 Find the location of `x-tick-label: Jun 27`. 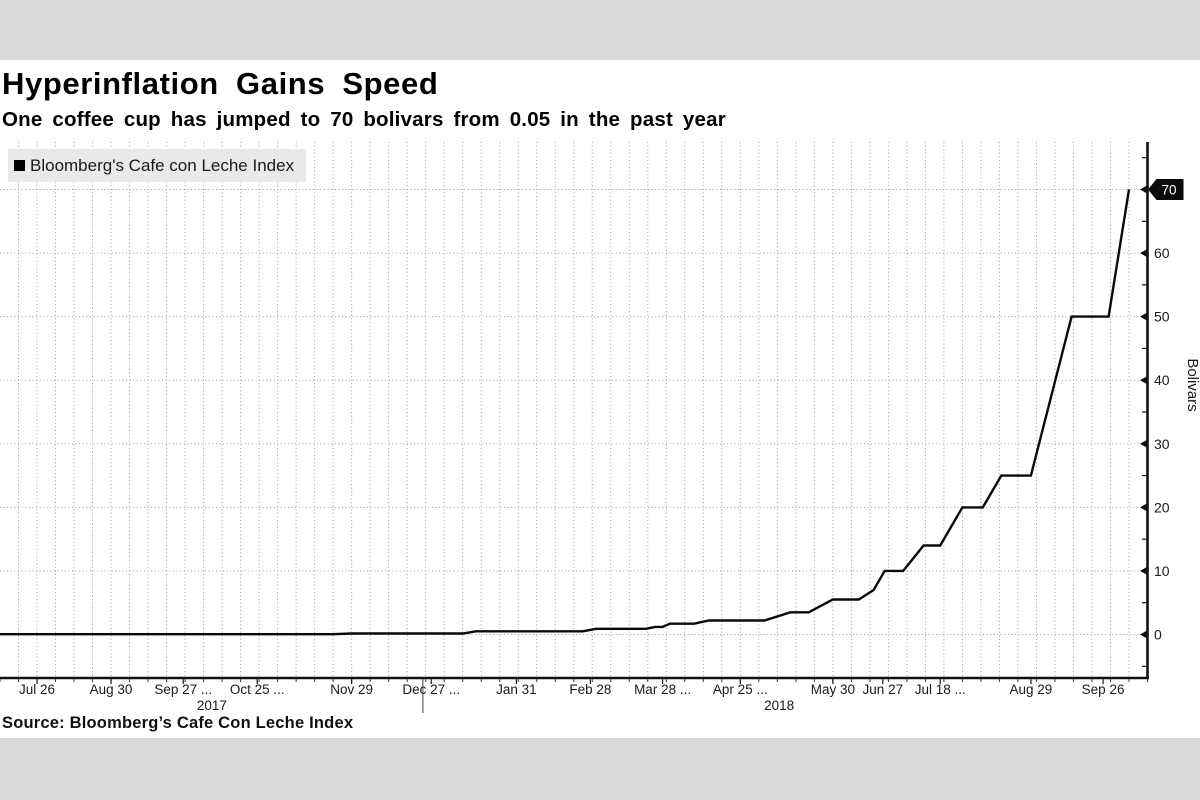

x-tick-label: Jun 27 is located at coordinates (883, 689).